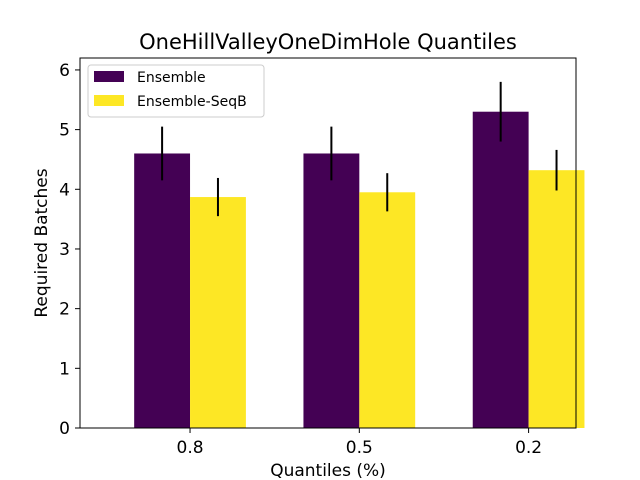 This screenshot has height=480, width=640. I want to click on x-axis-label: Quantiles (%), so click(328, 470).